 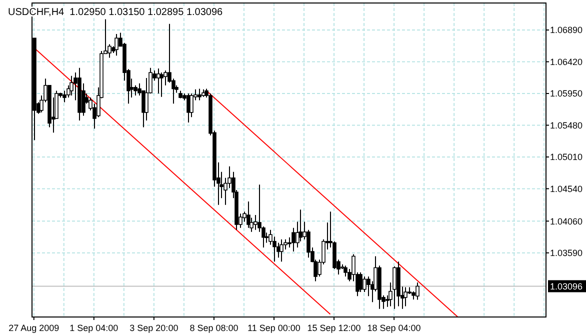 I want to click on y-tick-label: 1.04540, so click(x=566, y=189).